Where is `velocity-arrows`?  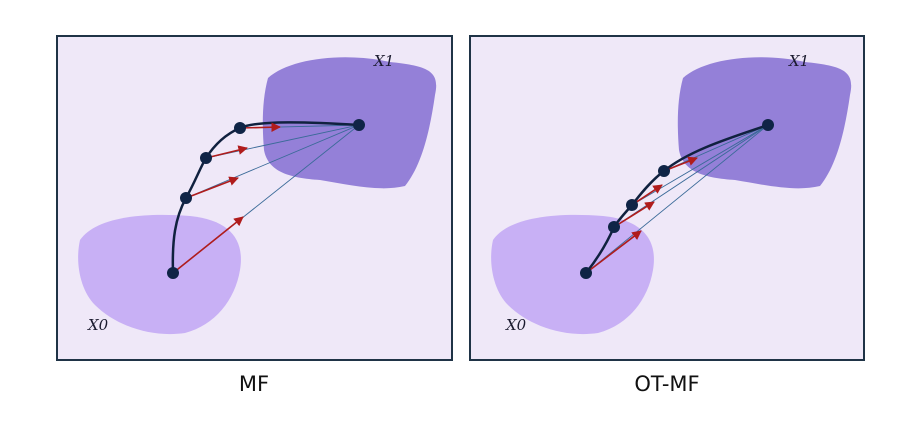 velocity-arrows is located at coordinates (226, 198).